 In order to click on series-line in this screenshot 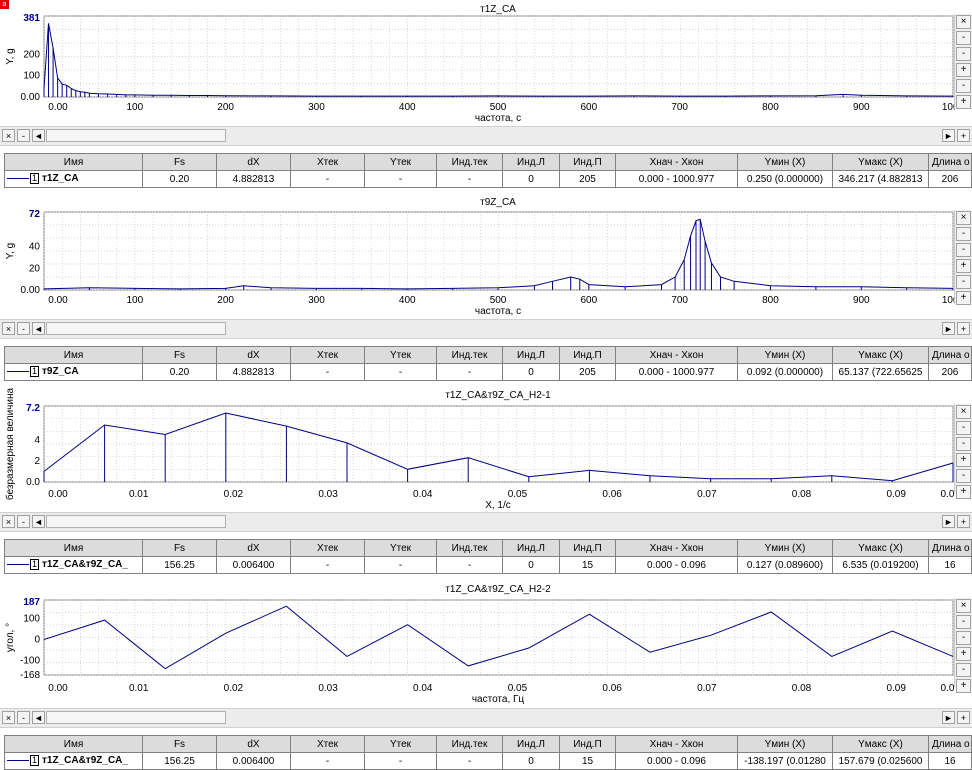, I will do `click(498, 447)`.